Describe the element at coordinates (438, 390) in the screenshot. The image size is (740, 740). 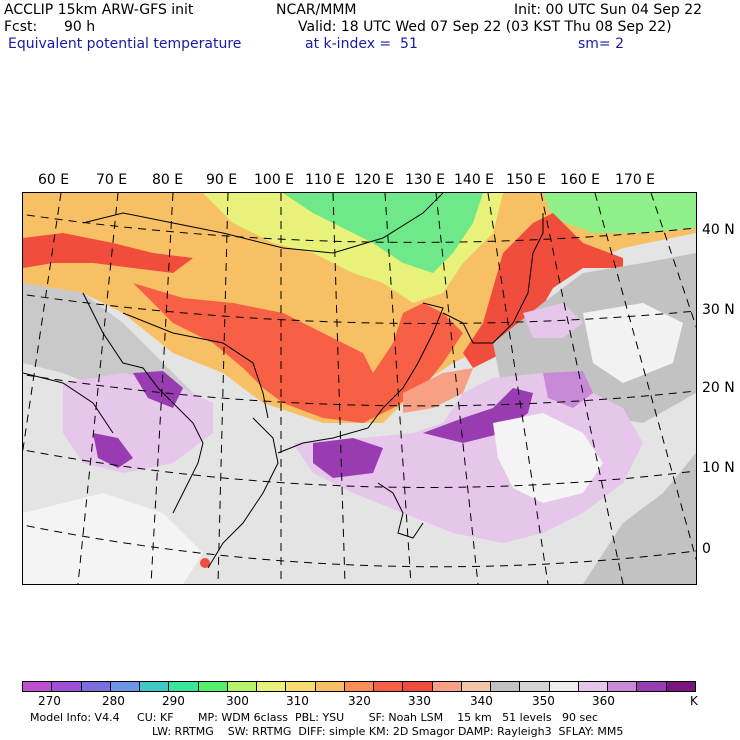
I see `theta-e-salmon-zone` at that location.